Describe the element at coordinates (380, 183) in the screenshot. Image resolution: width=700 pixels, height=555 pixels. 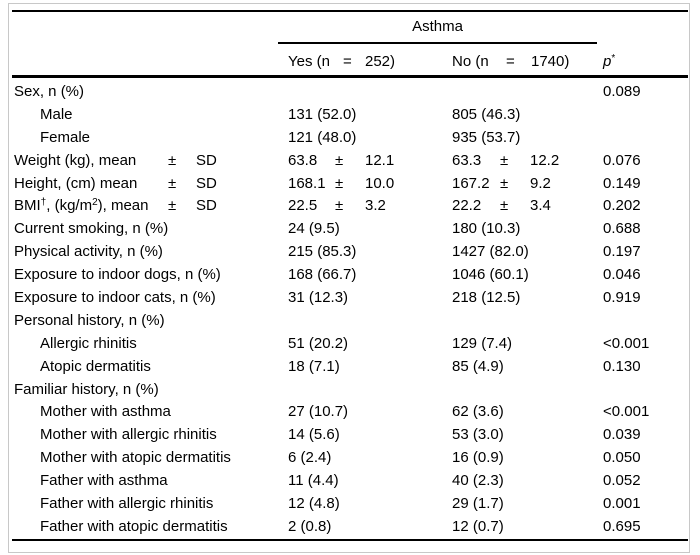
I see `sd-value: 10.0` at that location.